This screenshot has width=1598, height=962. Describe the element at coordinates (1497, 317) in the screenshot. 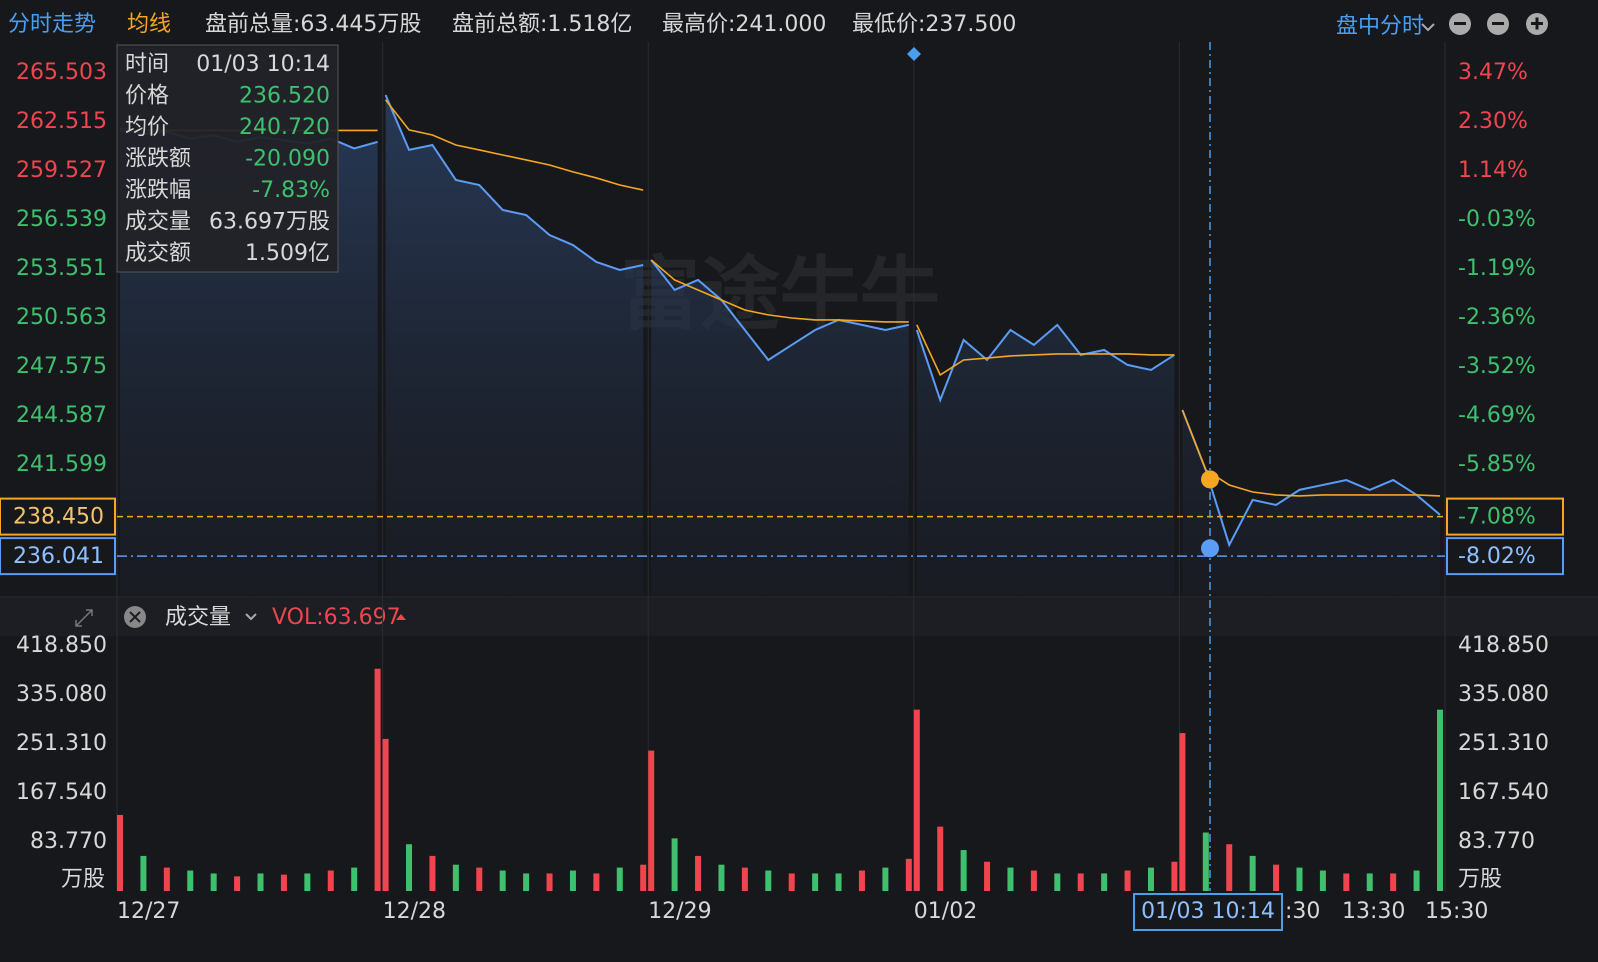

I see `y2-tick-label: -2.36%` at that location.